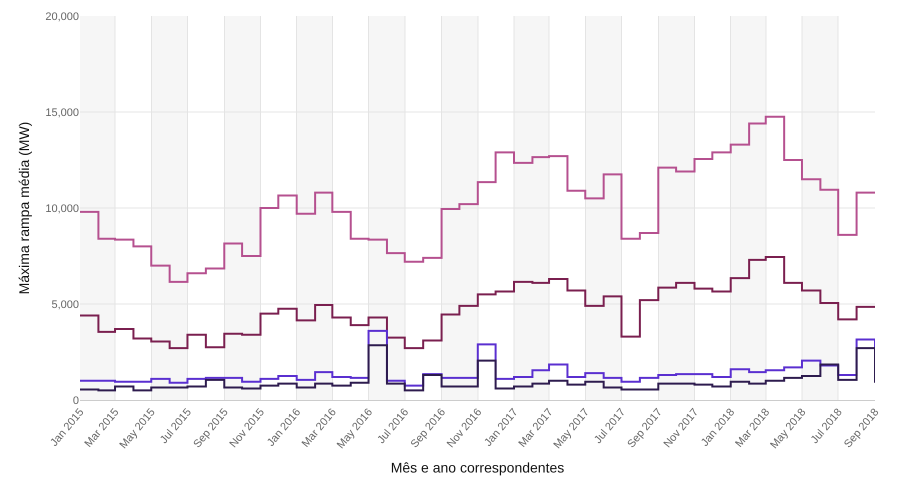  What do you see at coordinates (62, 16) in the screenshot?
I see `y-tick-label: 20,000` at bounding box center [62, 16].